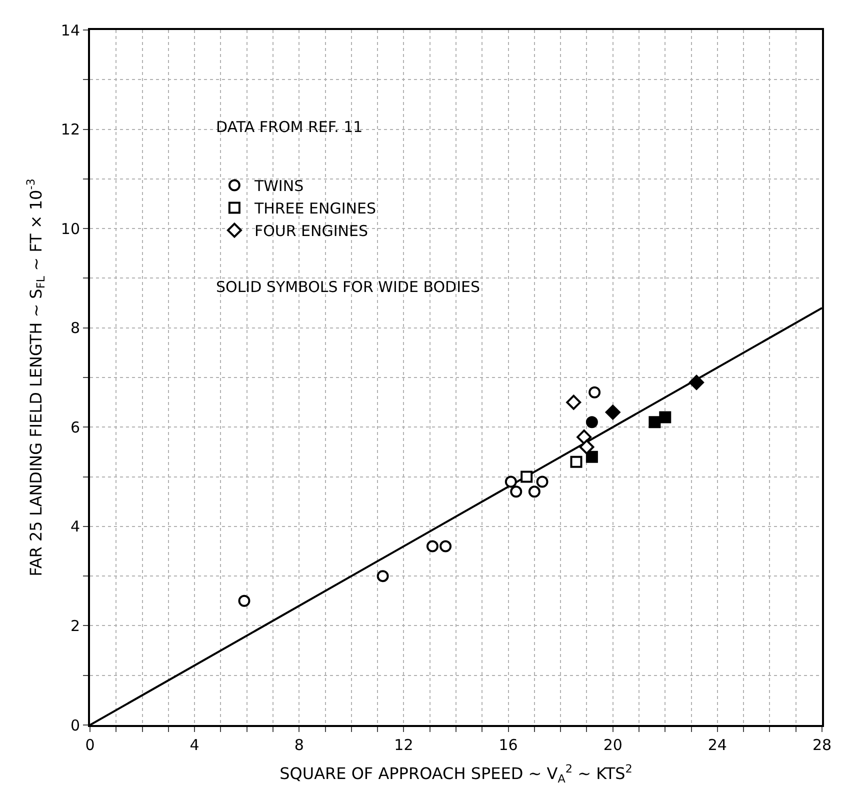 The image size is (852, 805). Describe the element at coordinates (75, 725) in the screenshot. I see `y-tick-label: 0` at that location.